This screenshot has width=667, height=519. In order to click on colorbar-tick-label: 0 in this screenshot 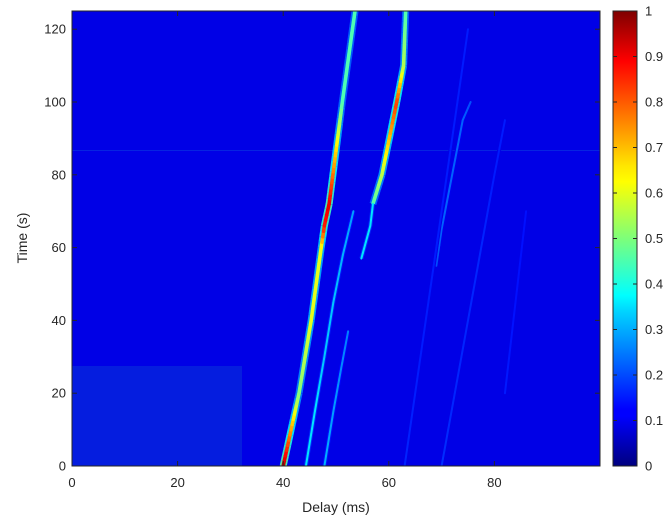, I will do `click(648, 466)`.